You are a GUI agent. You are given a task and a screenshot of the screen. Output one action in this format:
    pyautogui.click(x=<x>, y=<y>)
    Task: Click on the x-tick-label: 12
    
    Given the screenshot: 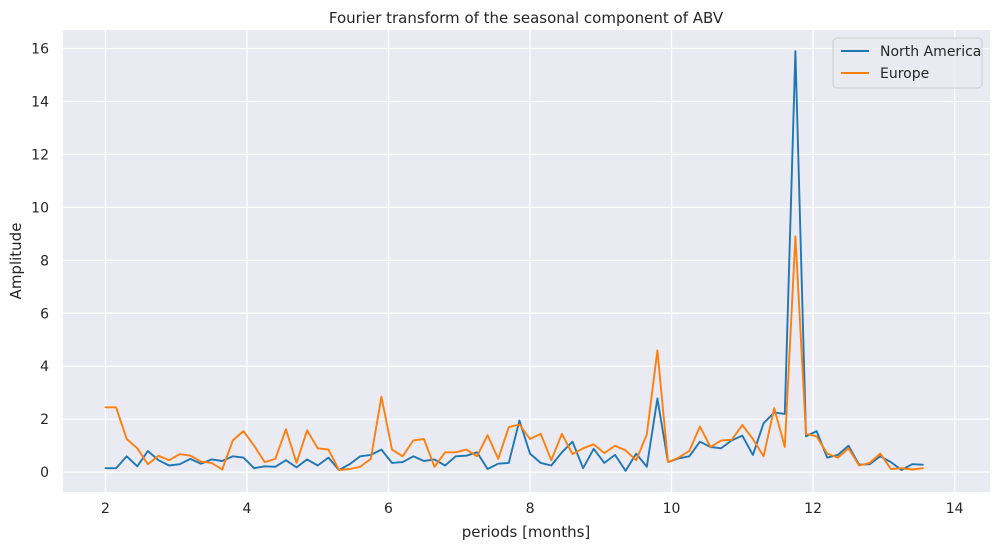 What is the action you would take?
    pyautogui.click(x=813, y=509)
    